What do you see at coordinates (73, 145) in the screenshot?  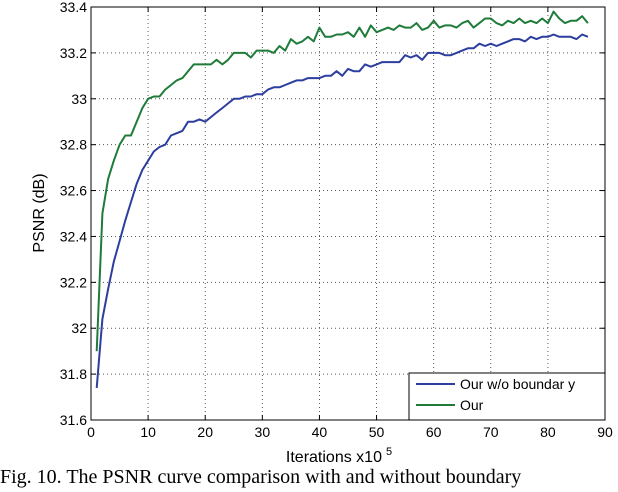 I see `y-tick-label: 32.8` at bounding box center [73, 145].